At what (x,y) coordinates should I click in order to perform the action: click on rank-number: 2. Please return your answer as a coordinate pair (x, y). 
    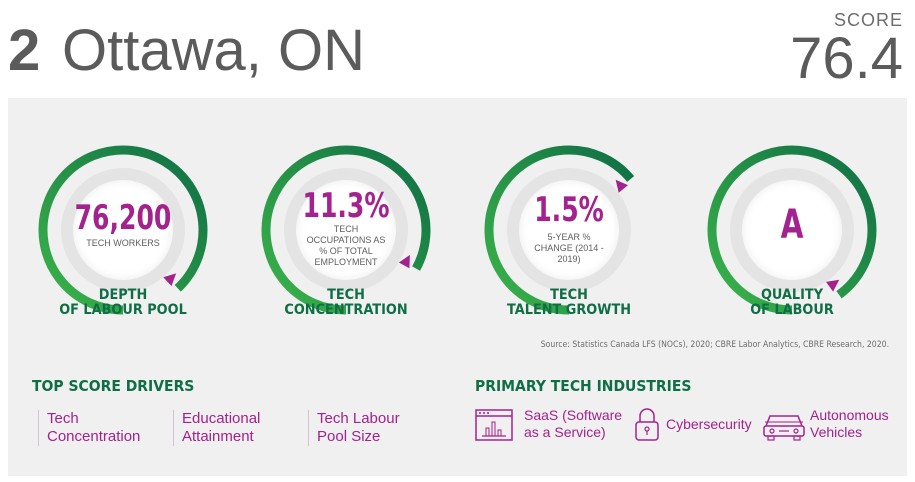
    Looking at the image, I should click on (24, 50).